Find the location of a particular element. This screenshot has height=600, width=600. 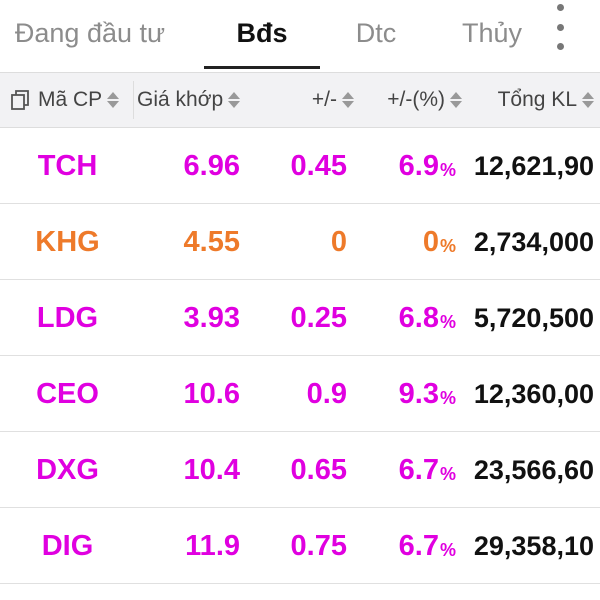

match-price: 10.6 is located at coordinates (211, 393).